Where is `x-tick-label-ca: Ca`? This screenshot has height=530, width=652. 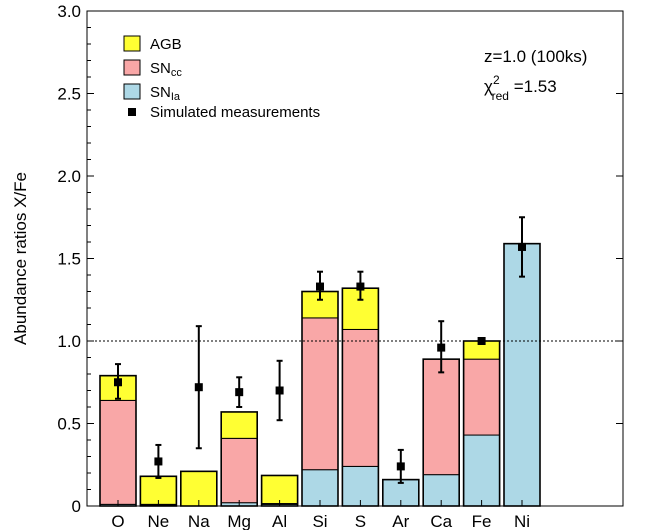 x-tick-label-ca: Ca is located at coordinates (441, 521).